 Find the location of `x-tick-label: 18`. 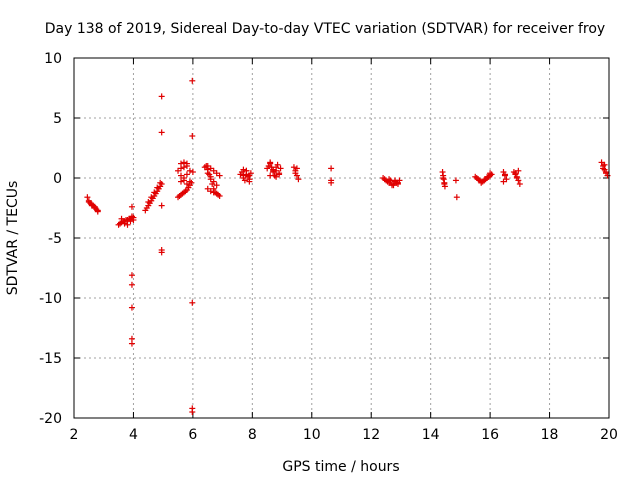

x-tick-label: 18 is located at coordinates (550, 435).